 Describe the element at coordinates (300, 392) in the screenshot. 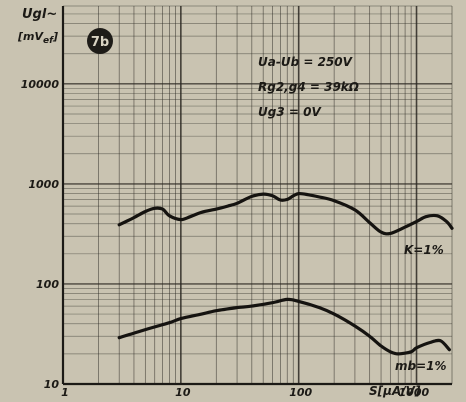

I see `x-tick-label: 100` at that location.